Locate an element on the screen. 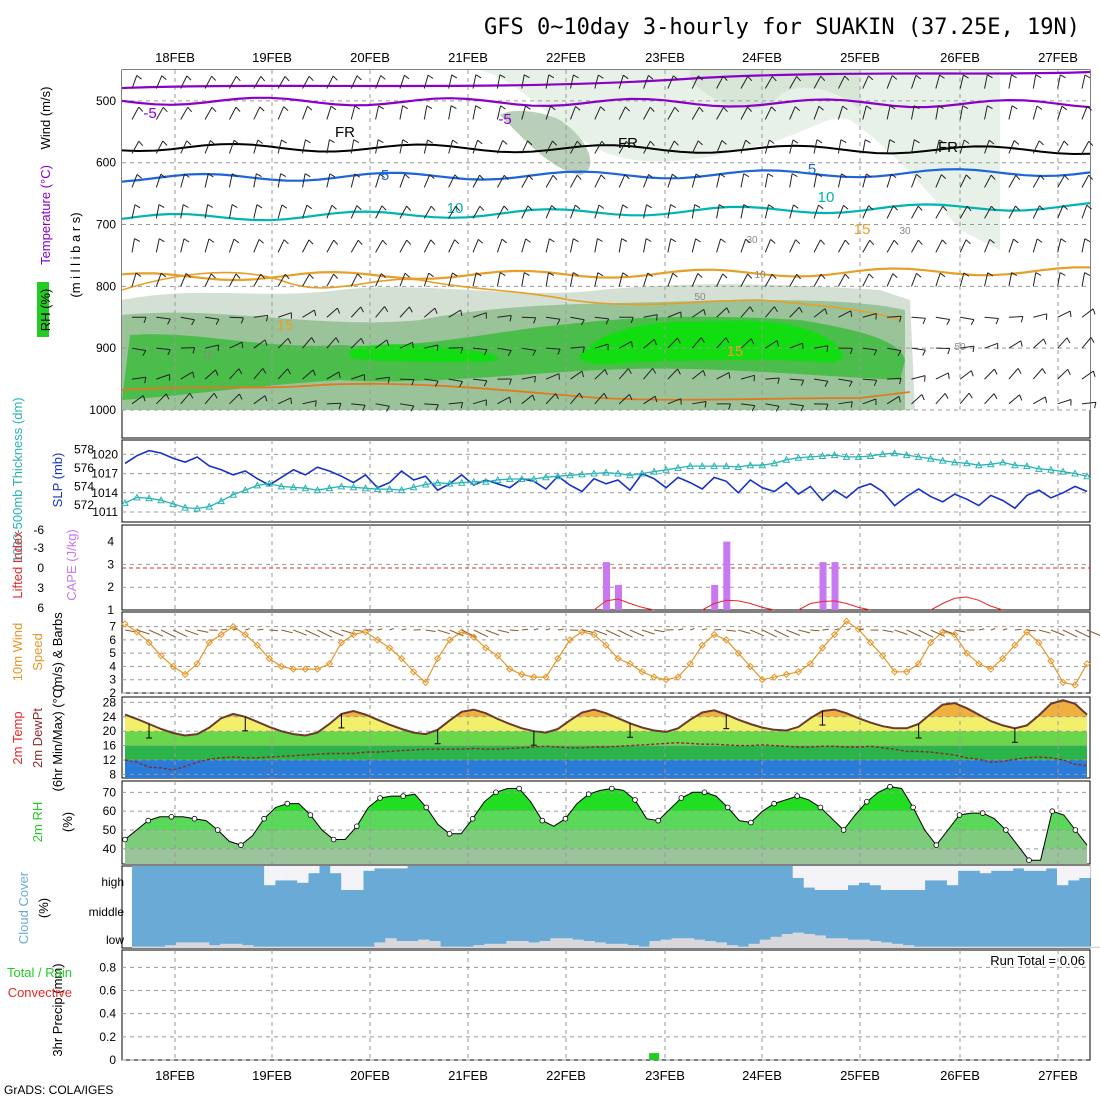 Image resolution: width=1100 pixels, height=1100 pixels. precip-tick-0.6: 0.6 is located at coordinates (107, 991).